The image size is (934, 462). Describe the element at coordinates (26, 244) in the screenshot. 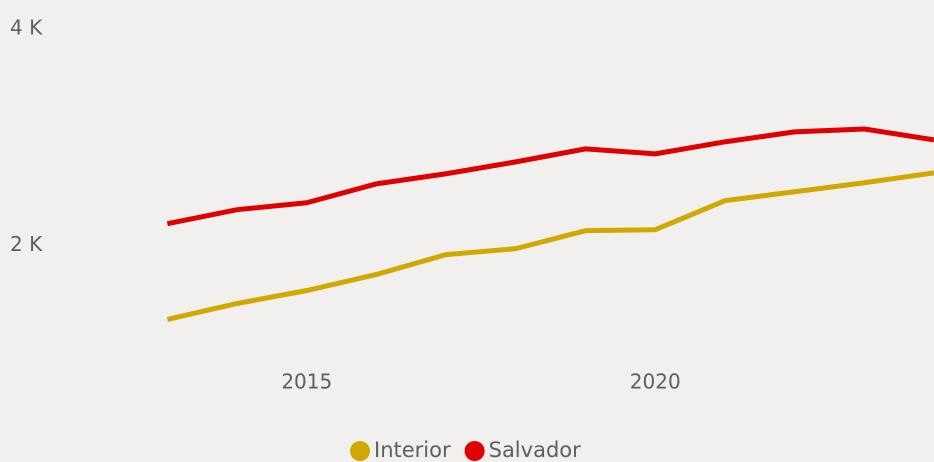

I see `y-tick-label: 2 K` at that location.